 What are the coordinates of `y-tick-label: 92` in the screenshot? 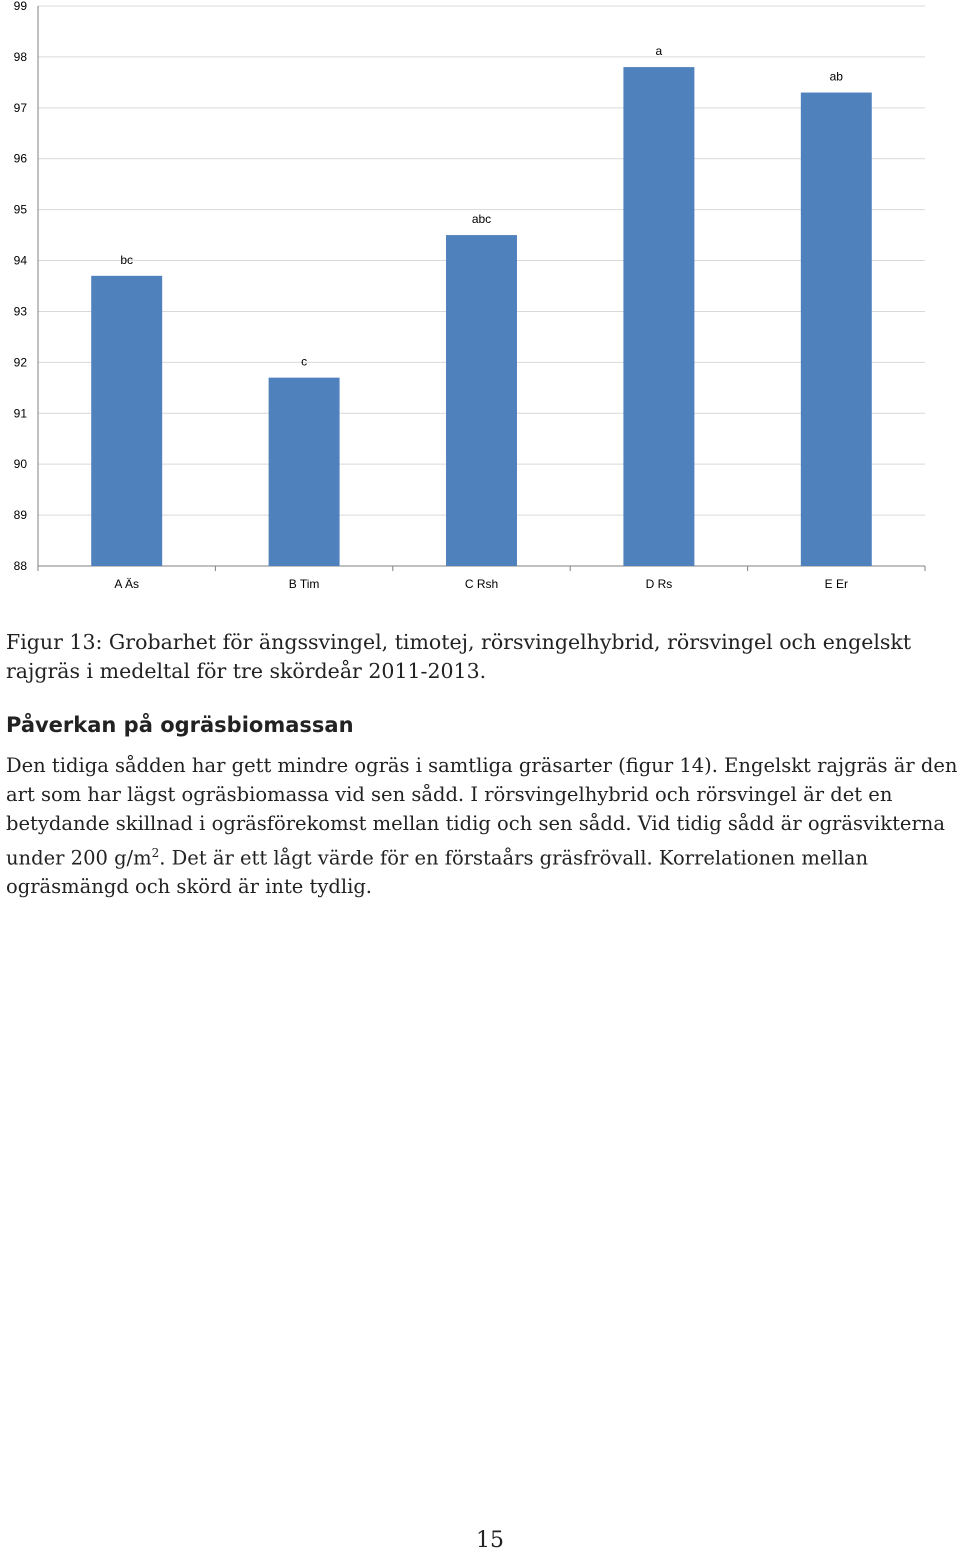 It's located at (21, 362).